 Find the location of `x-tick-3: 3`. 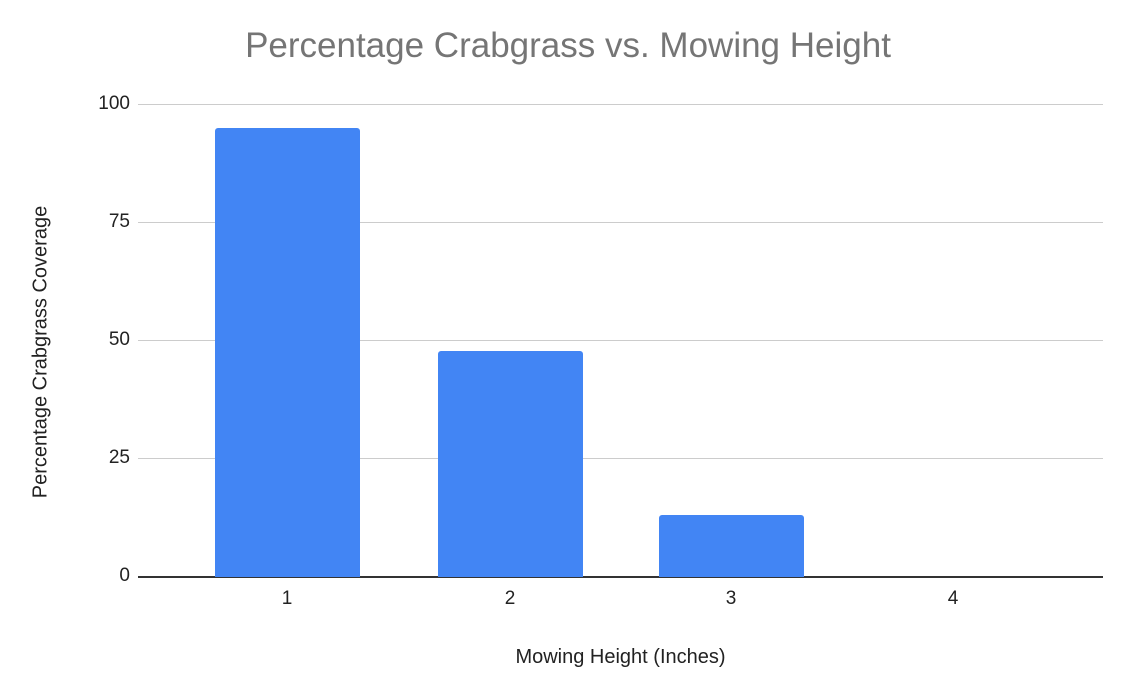

x-tick-3: 3 is located at coordinates (731, 598).